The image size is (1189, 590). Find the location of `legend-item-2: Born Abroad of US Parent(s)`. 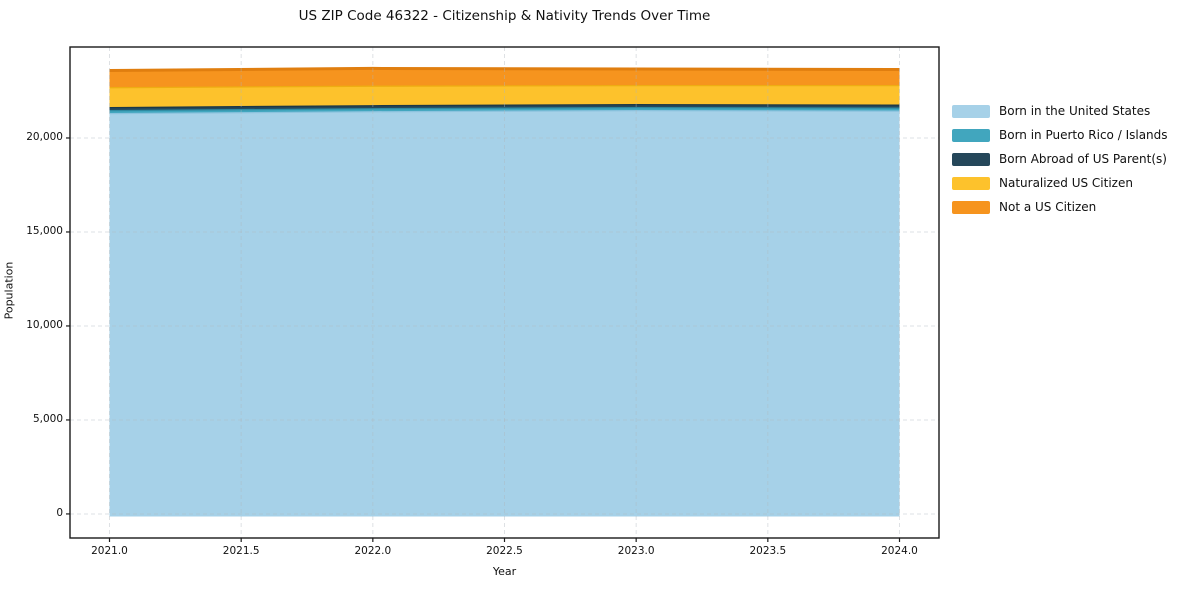

legend-item-2: Born Abroad of US Parent(s) is located at coordinates (1060, 159).